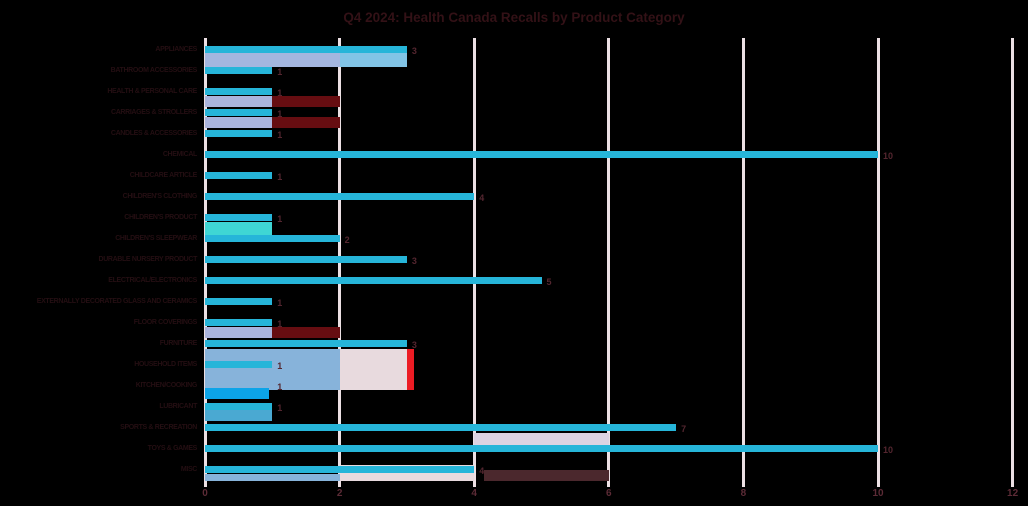 Image resolution: width=1028 pixels, height=506 pixels. I want to click on category-label: SPORTS & RECREATION, so click(158, 427).